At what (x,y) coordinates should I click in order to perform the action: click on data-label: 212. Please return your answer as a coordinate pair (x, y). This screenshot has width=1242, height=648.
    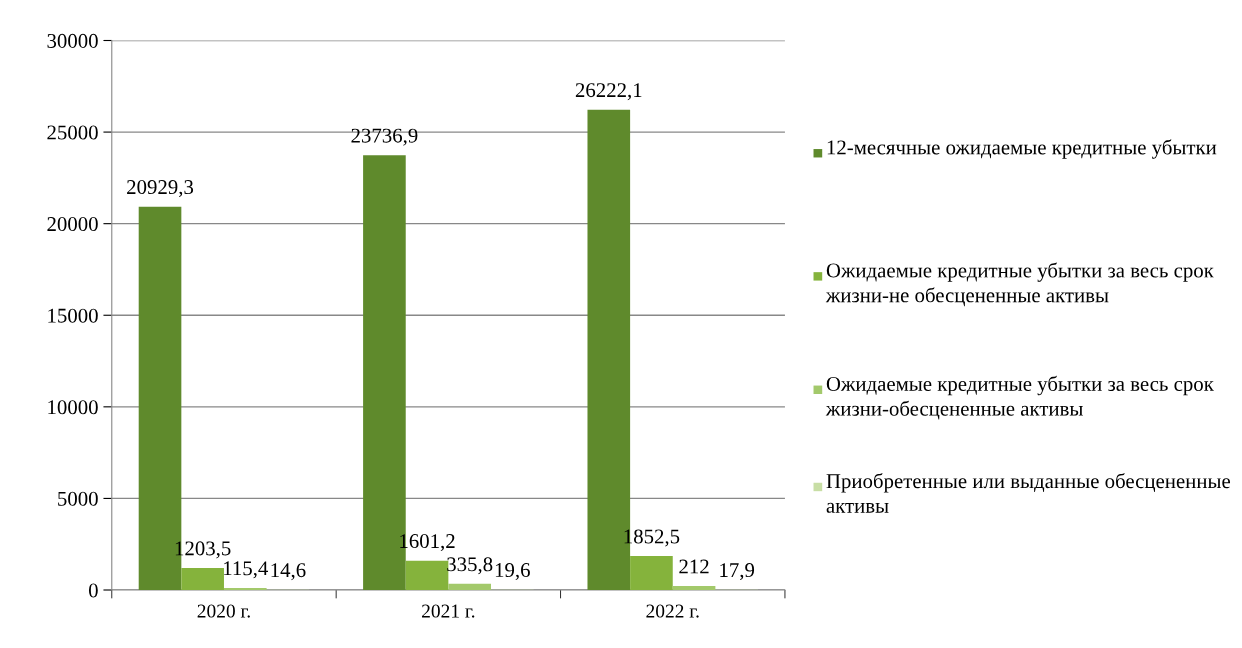
    Looking at the image, I should click on (694, 566).